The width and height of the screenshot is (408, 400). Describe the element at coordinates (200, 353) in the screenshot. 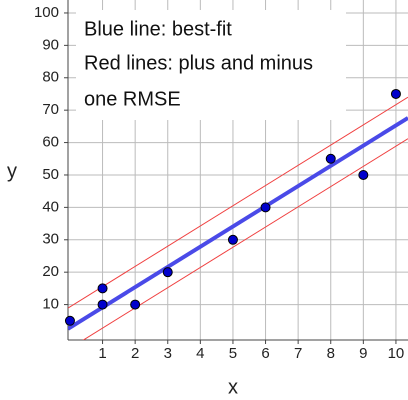

I see `x-tick-label: 4` at that location.